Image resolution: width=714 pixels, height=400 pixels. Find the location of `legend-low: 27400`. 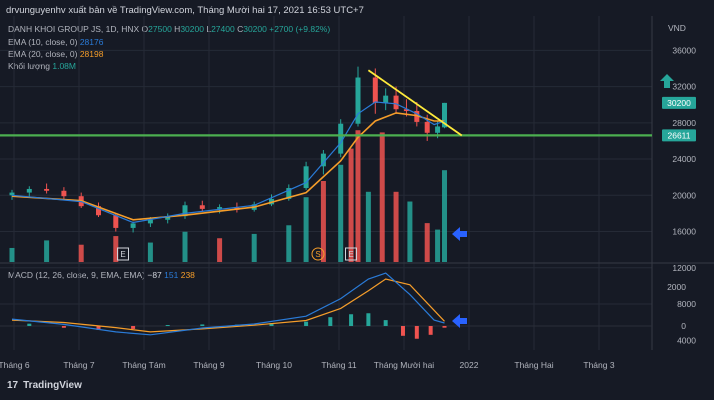

legend-low: 27400 is located at coordinates (223, 29).